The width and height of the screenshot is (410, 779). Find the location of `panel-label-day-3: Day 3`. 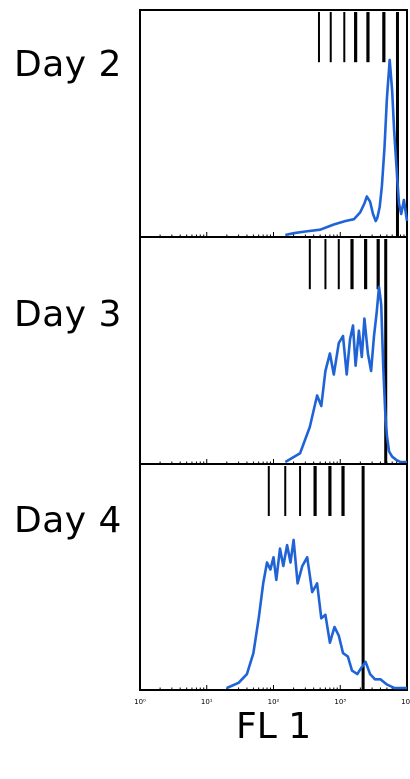

panel-label-day-3: Day 3 is located at coordinates (68, 314).